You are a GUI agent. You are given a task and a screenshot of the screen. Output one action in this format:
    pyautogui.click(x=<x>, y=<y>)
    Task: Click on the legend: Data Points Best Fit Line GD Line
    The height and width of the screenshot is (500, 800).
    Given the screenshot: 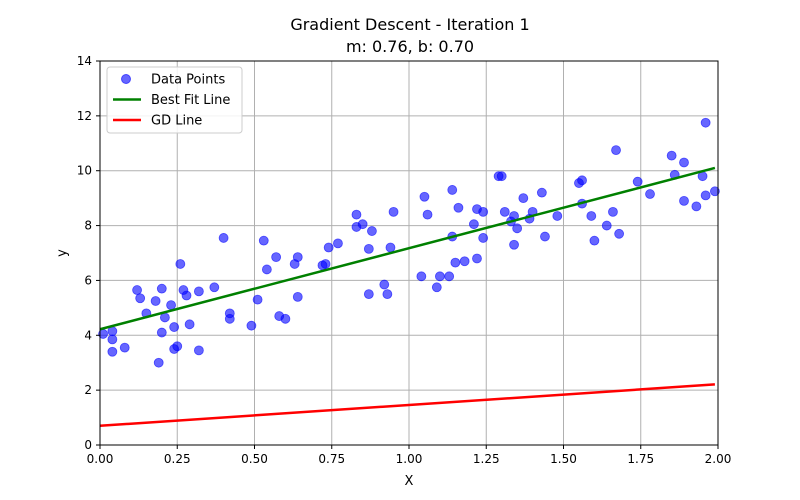 What is the action you would take?
    pyautogui.click(x=174, y=100)
    